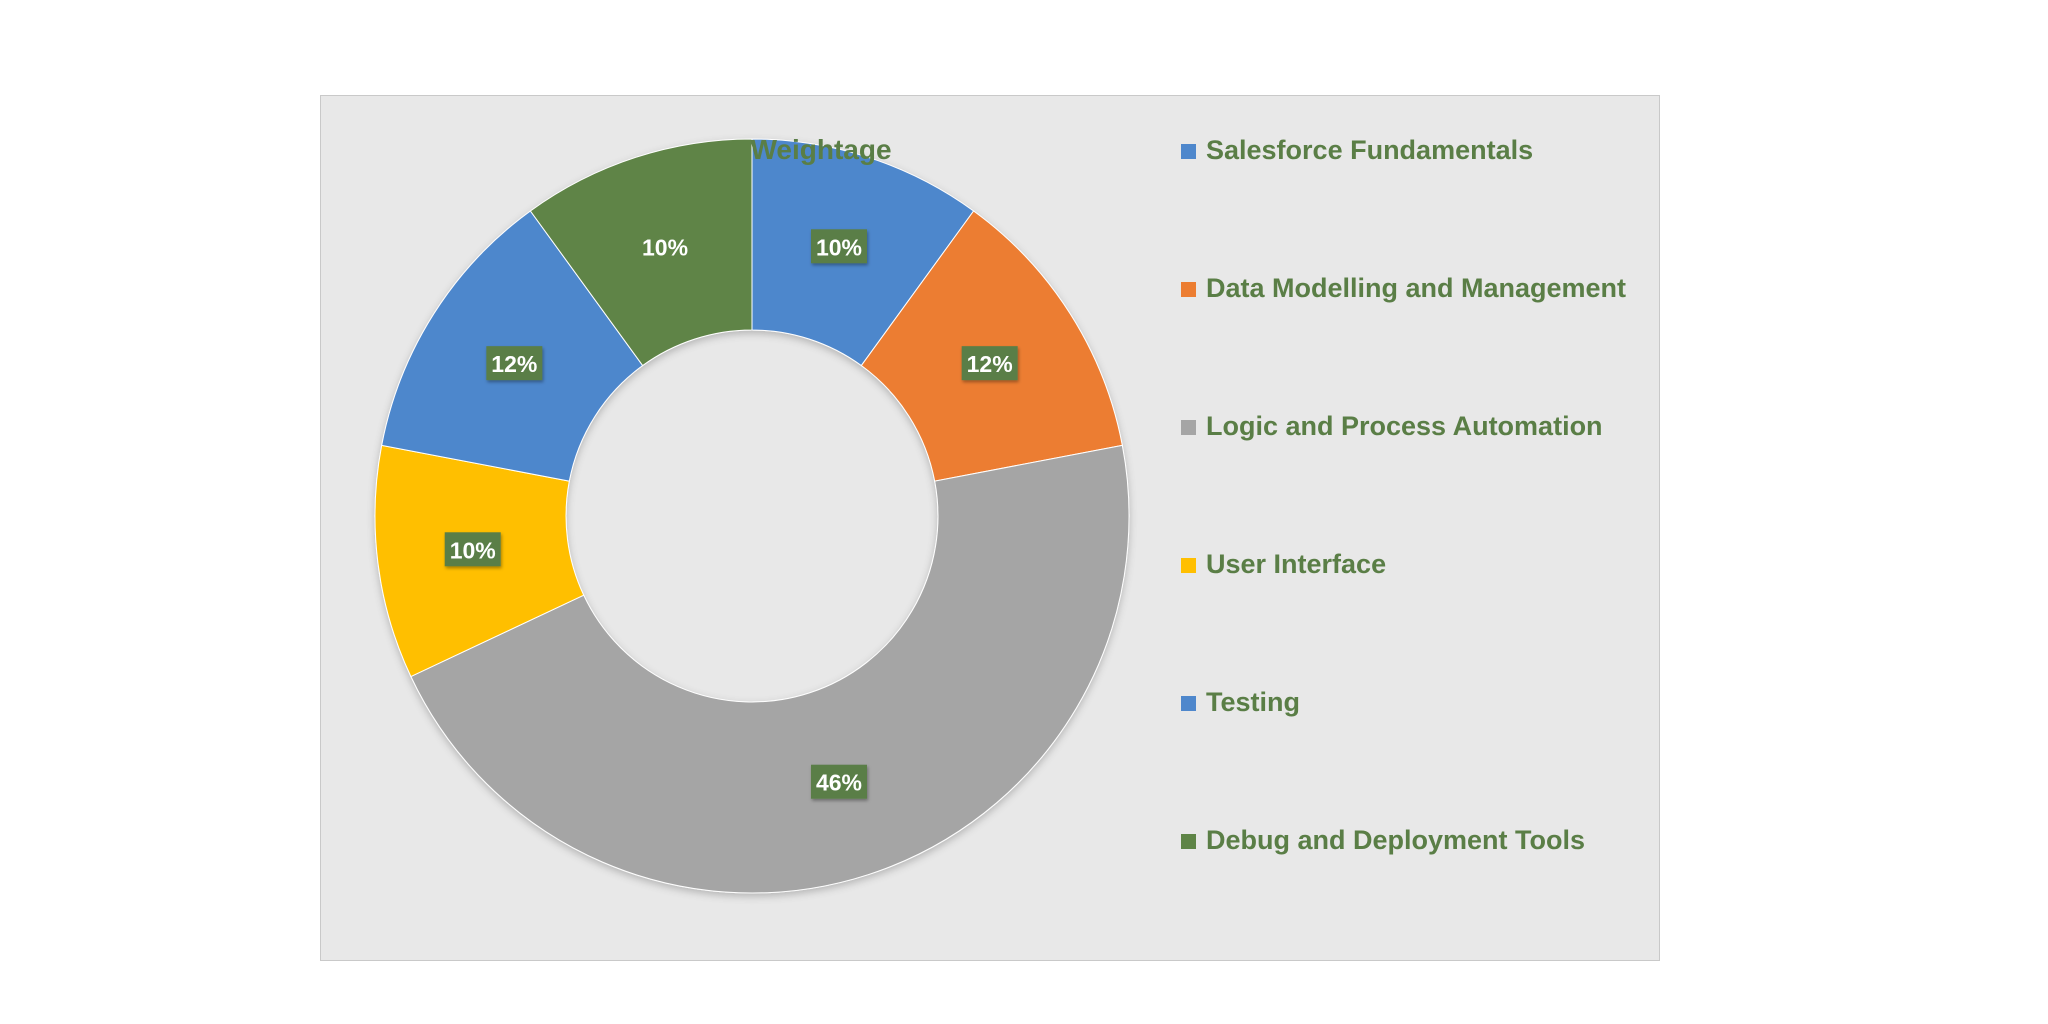  I want to click on legend-item-data-modelling-and-management: Data Modelling and Management, so click(1416, 337).